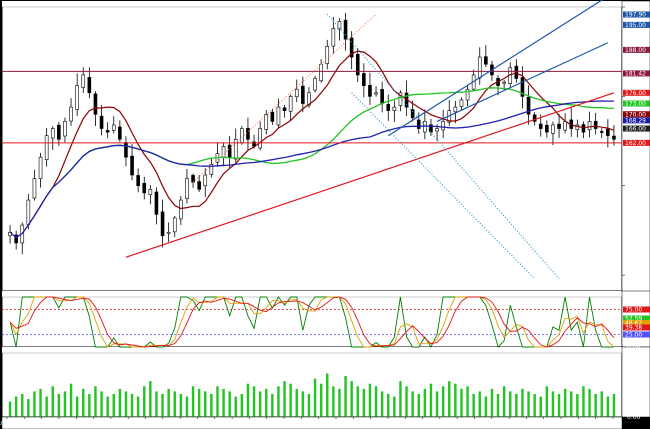 This screenshot has width=650, height=429. What do you see at coordinates (637, 186) in the screenshot?
I see `price-ytick-label: 150.00` at bounding box center [637, 186].